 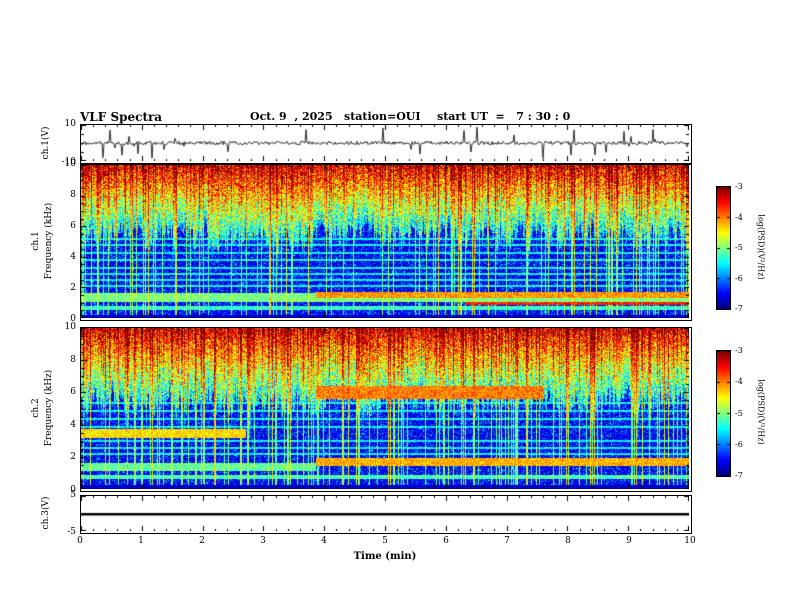 What do you see at coordinates (263, 541) in the screenshot?
I see `x-axis-tick-label: 3` at bounding box center [263, 541].